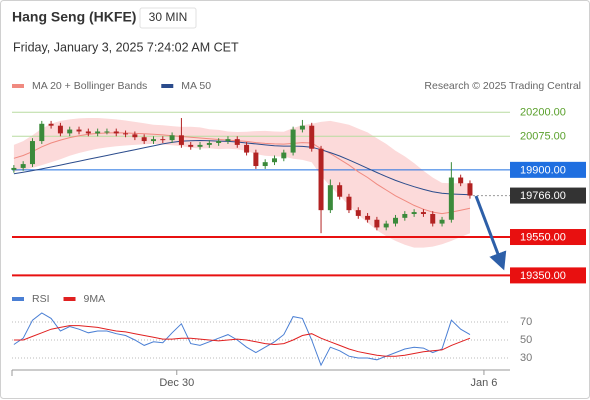 This screenshot has height=400, width=590. I want to click on ma-line, so click(242, 167).